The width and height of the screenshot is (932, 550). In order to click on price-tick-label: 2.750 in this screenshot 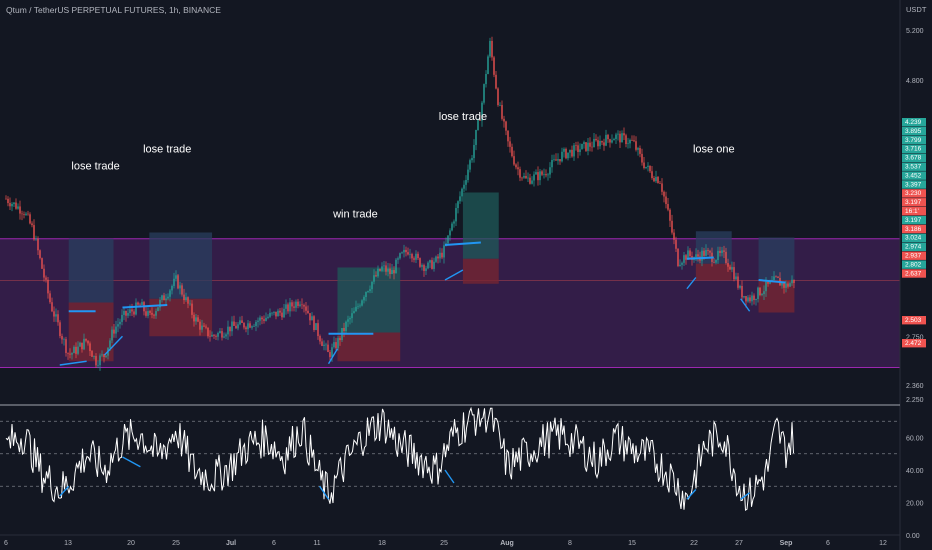, I will do `click(915, 337)`.